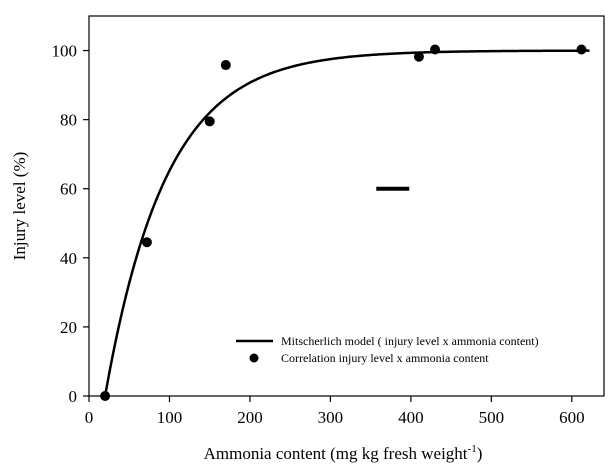 The image size is (611, 468). What do you see at coordinates (70, 224) in the screenshot?
I see `y-axis-ticks: 0 20 40 60 80 100` at bounding box center [70, 224].